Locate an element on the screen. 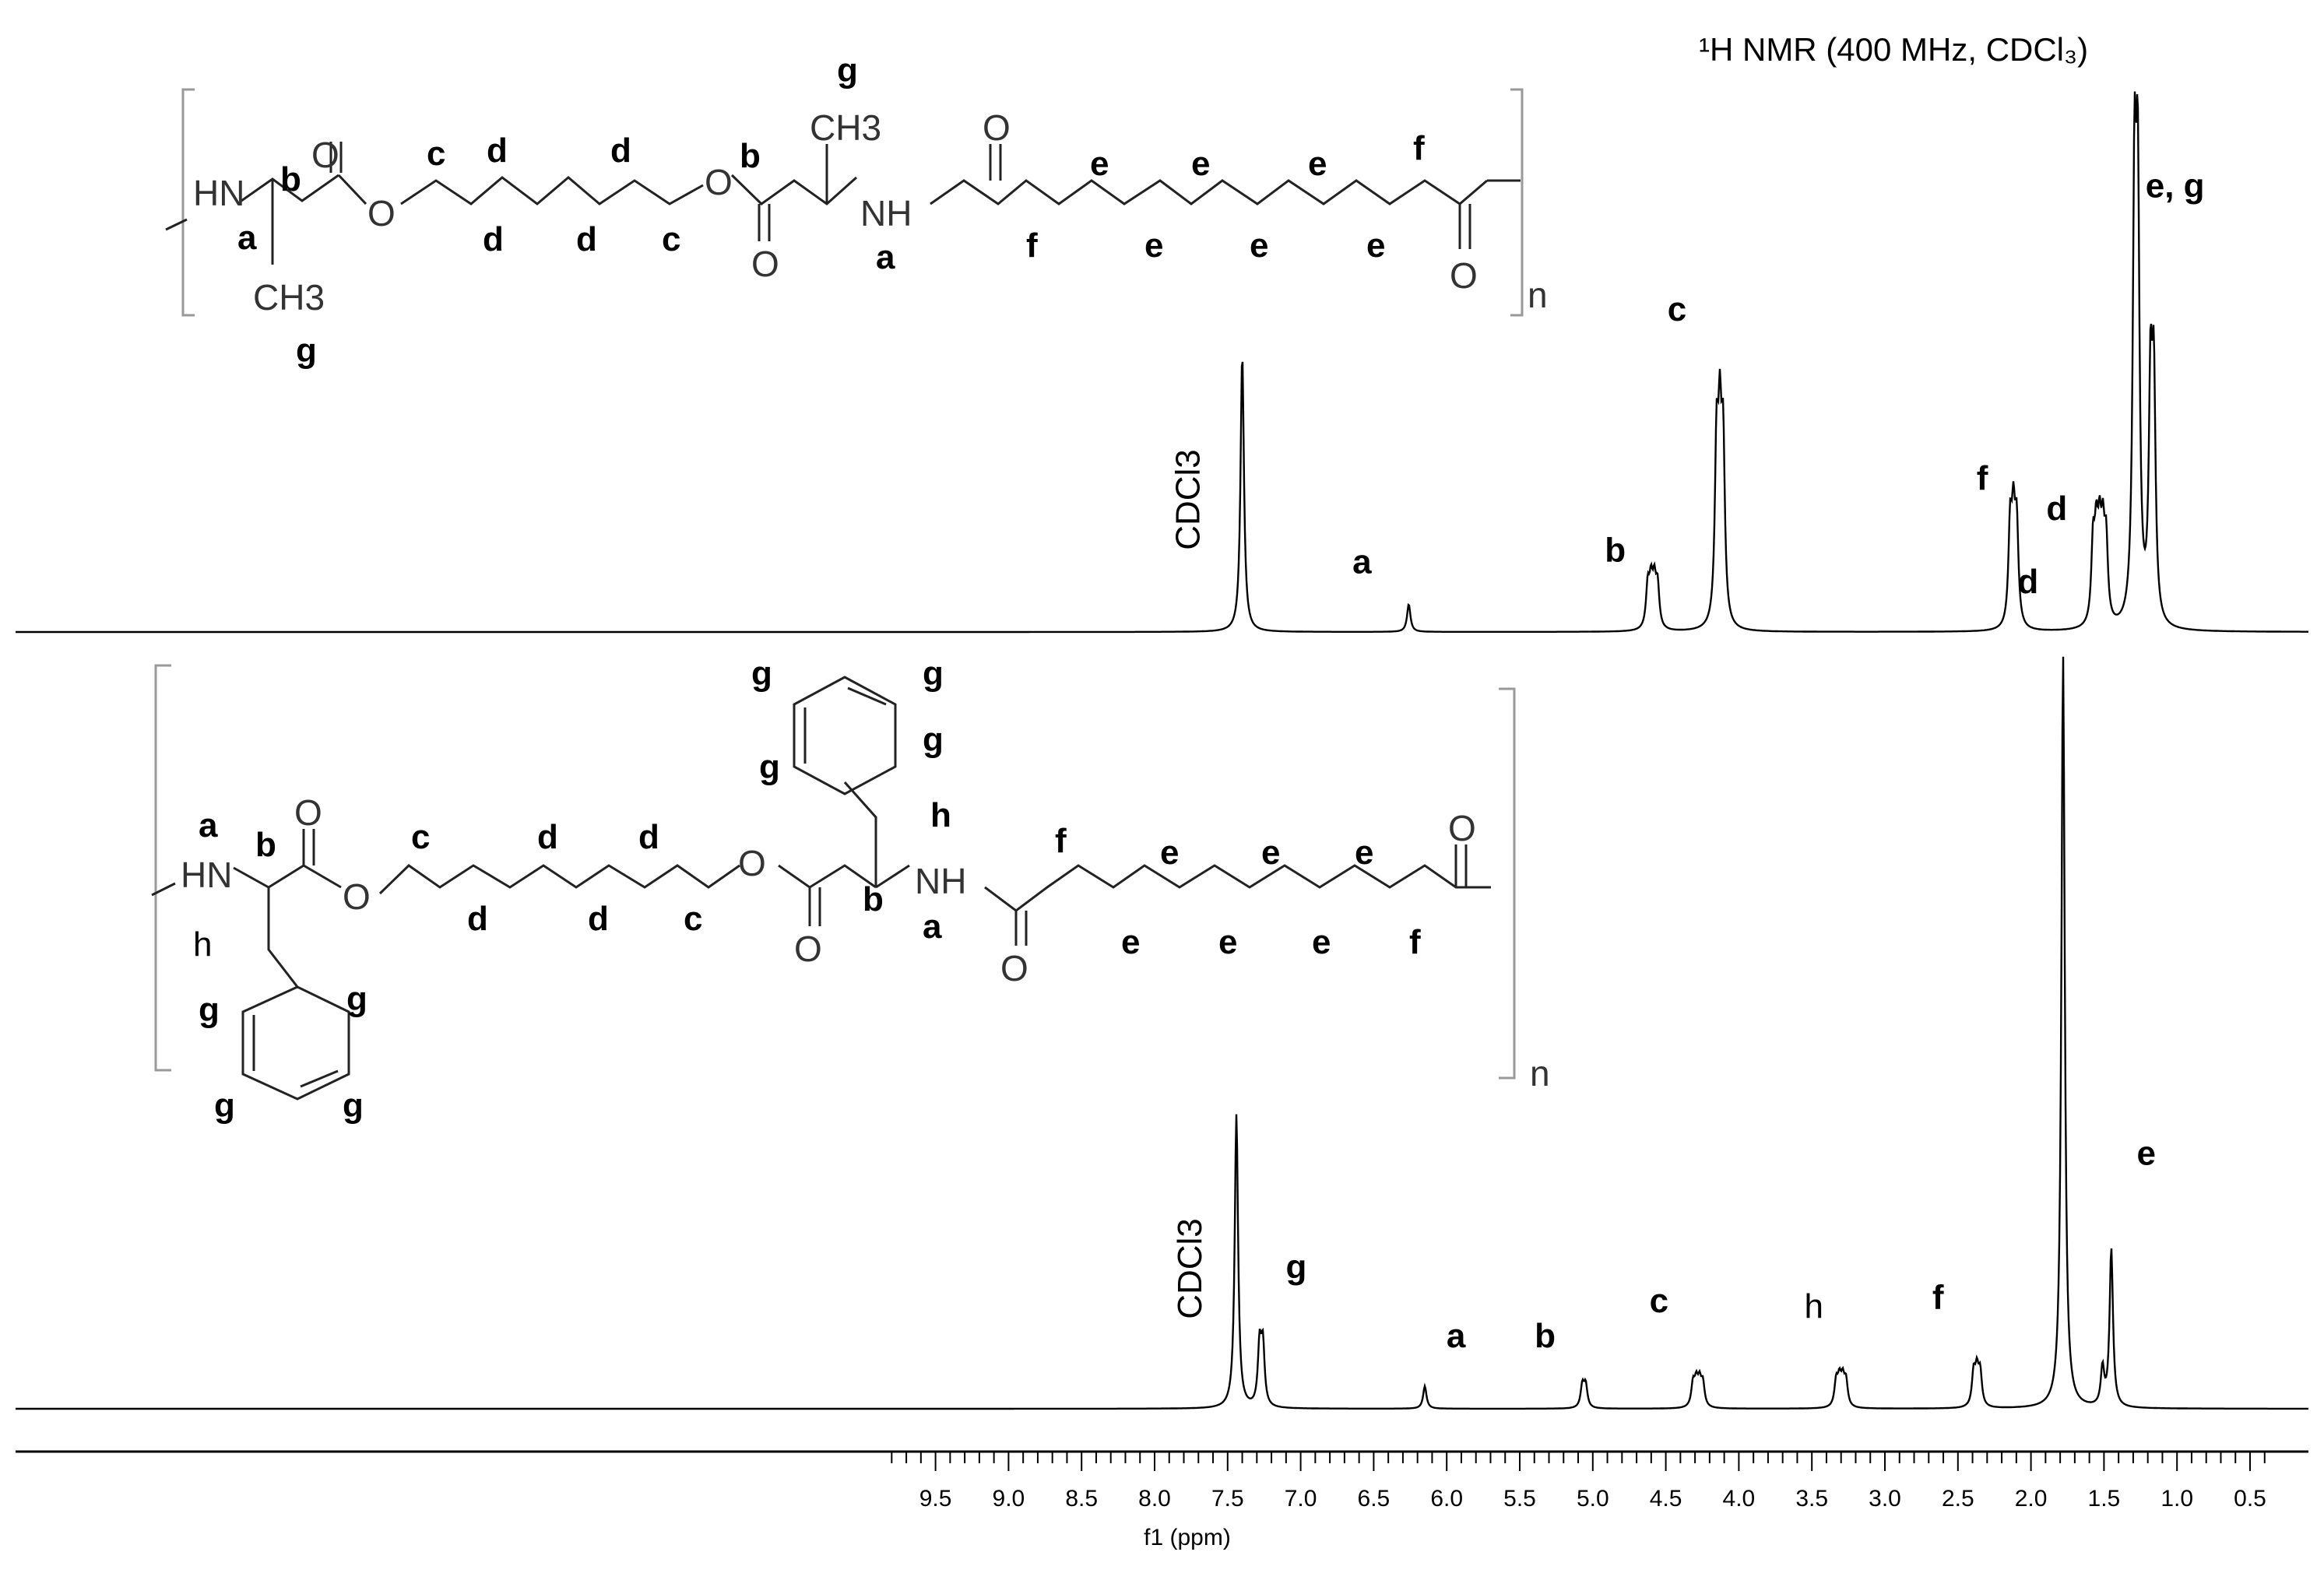 The width and height of the screenshot is (2324, 1573). x-tick-label: 4.5 is located at coordinates (1666, 1499).